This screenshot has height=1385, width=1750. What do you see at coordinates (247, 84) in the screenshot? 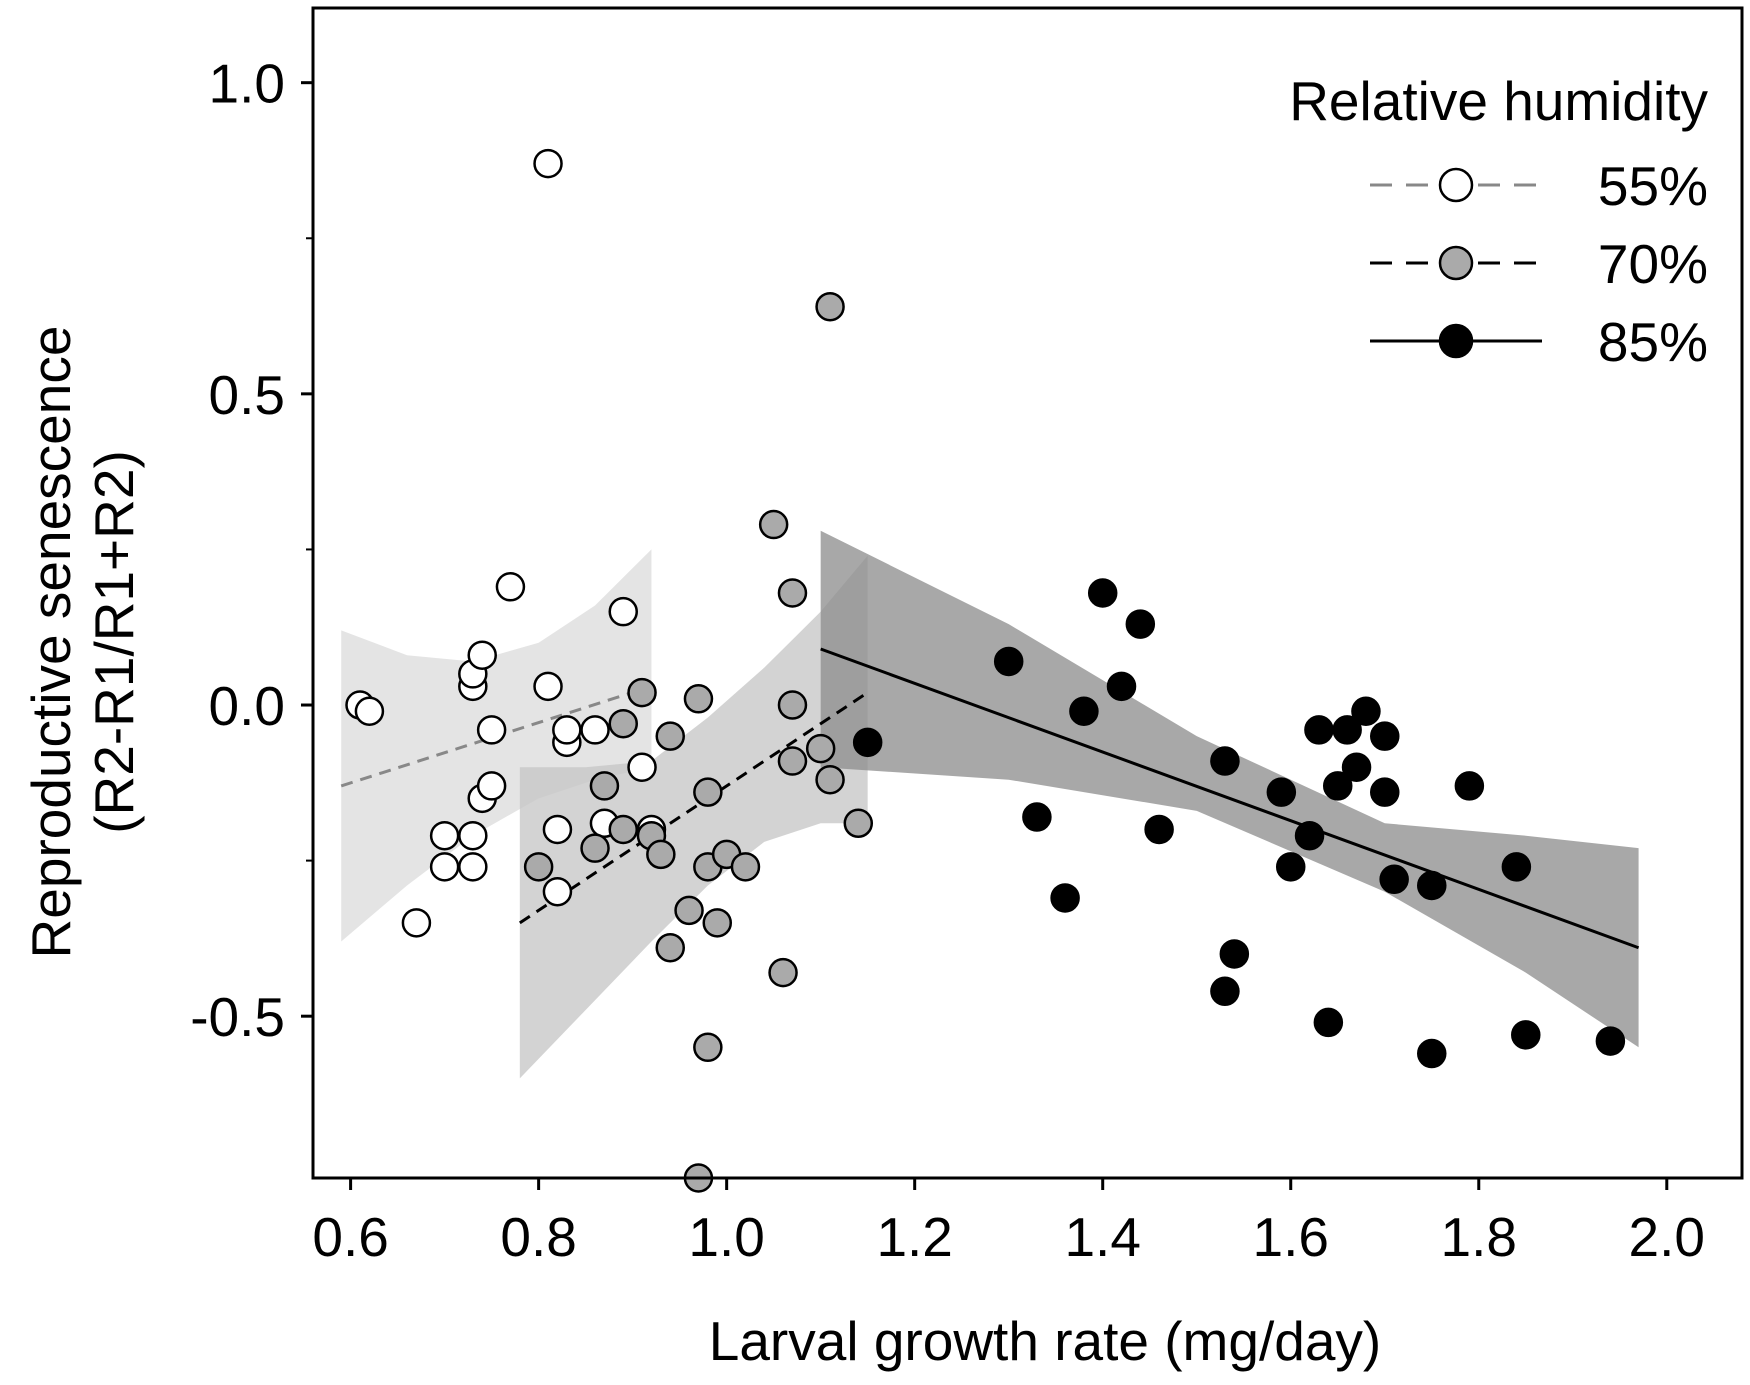
I see `y-tick-label: 1.0` at bounding box center [247, 84].